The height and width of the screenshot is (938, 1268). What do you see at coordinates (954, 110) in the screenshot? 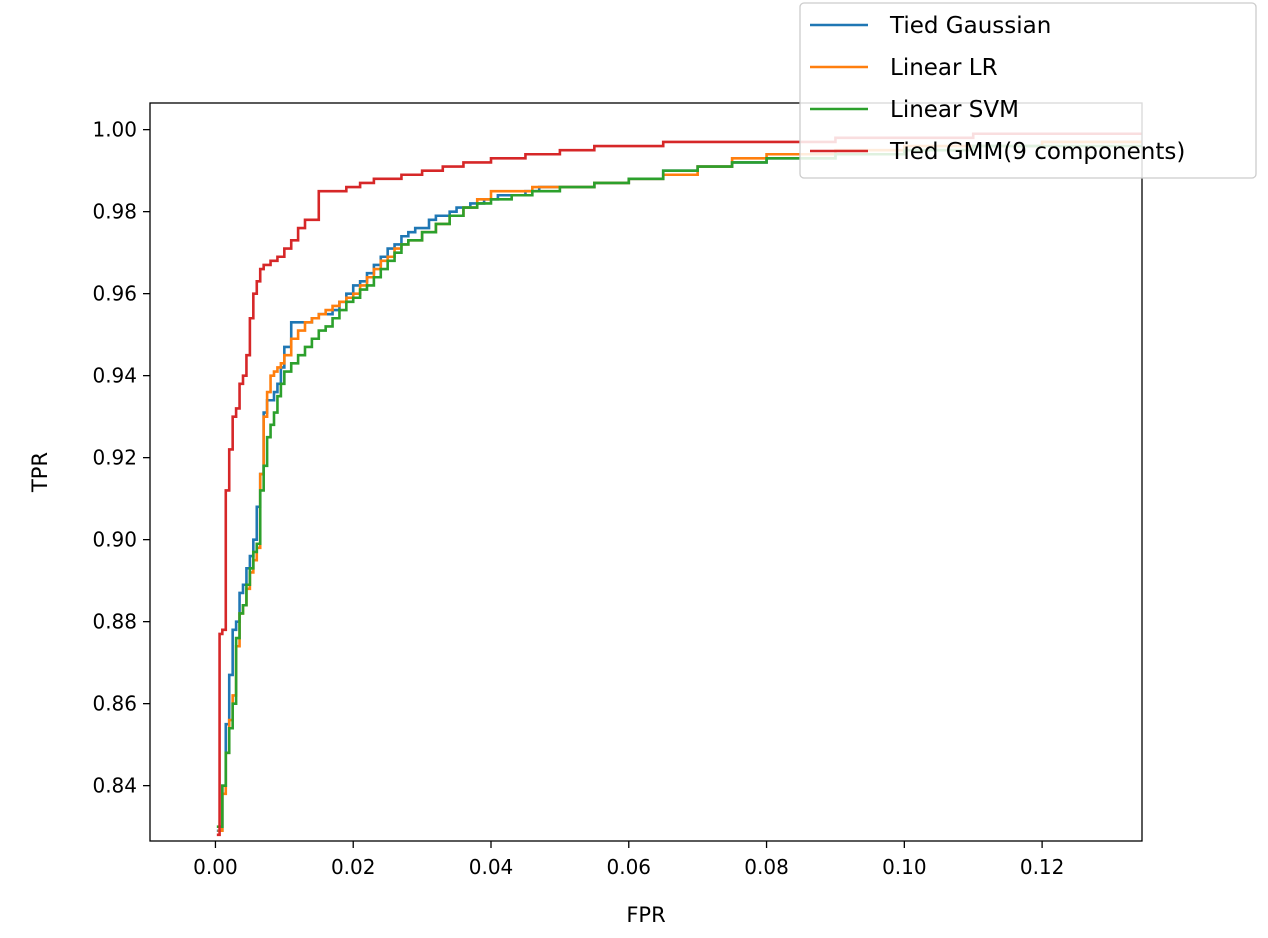
I see `legend-label: Linear SVM` at bounding box center [954, 110].